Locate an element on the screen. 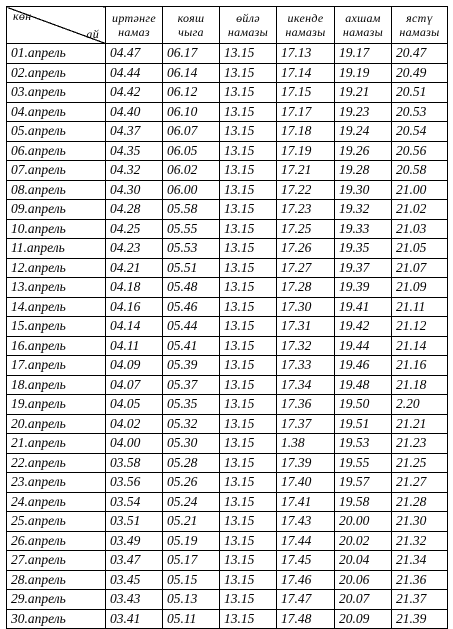  sunrise-time-cell: 05.26 is located at coordinates (191, 482).